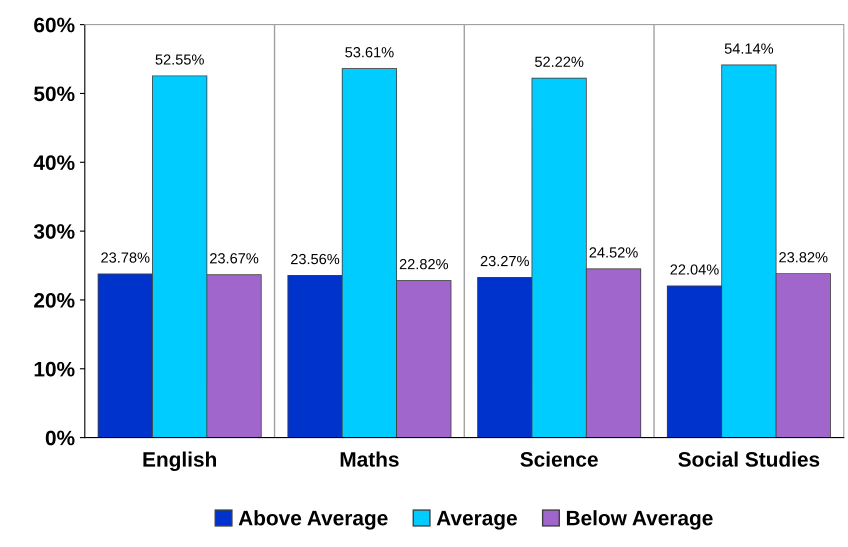 The image size is (848, 547). Describe the element at coordinates (54, 231) in the screenshot. I see `y-tick-label: 30%` at that location.